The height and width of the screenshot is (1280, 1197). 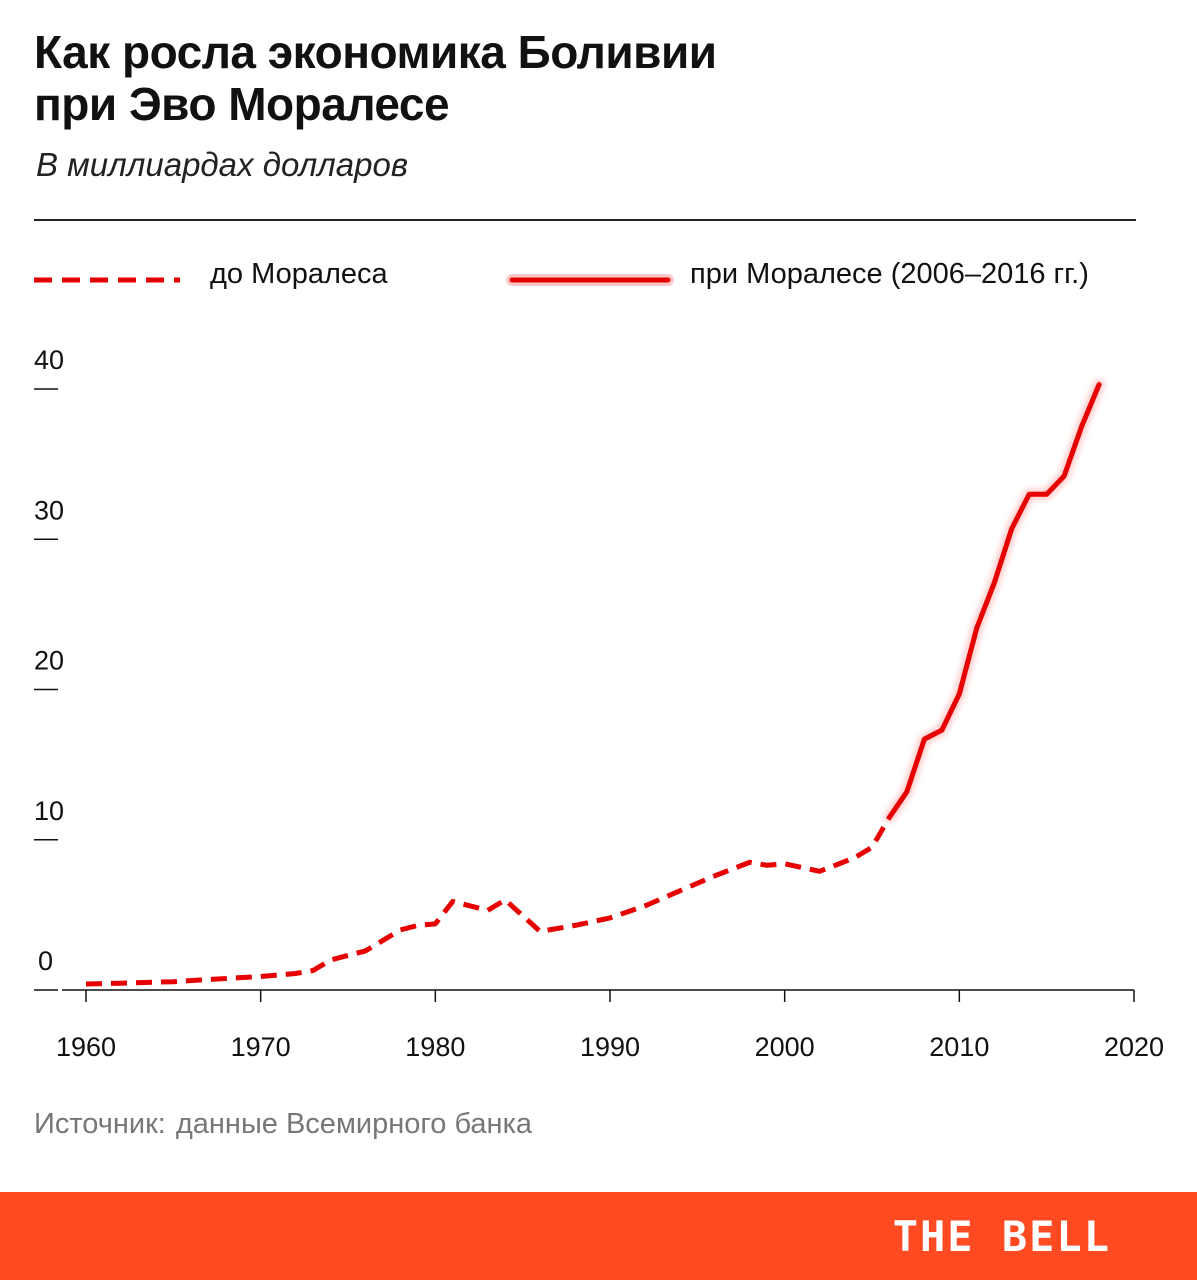 What do you see at coordinates (222, 164) in the screenshot?
I see `chart-subtitle: В миллиардах долларов` at bounding box center [222, 164].